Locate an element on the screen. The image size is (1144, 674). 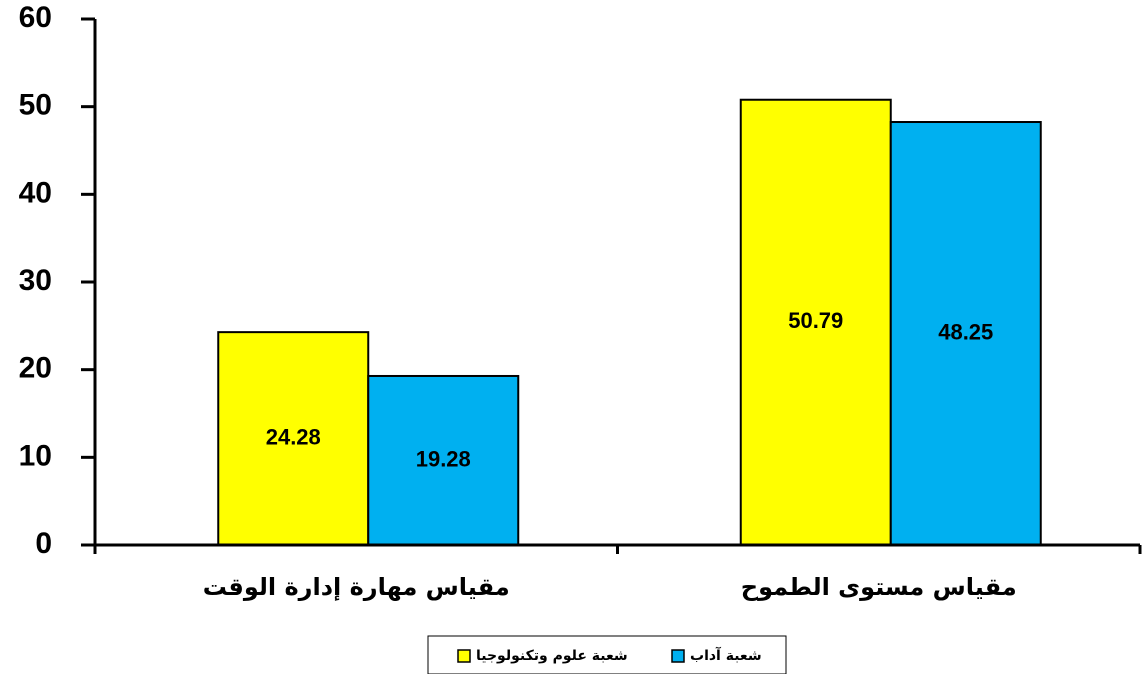
y-tick-label: 50 is located at coordinates (35, 105).